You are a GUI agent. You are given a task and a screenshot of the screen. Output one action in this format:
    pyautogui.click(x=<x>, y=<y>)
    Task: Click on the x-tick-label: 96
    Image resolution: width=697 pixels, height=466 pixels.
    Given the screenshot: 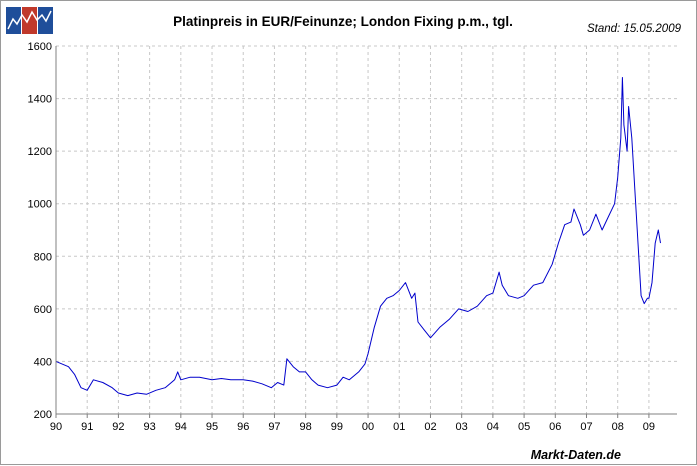 What is the action you would take?
    pyautogui.click(x=243, y=427)
    